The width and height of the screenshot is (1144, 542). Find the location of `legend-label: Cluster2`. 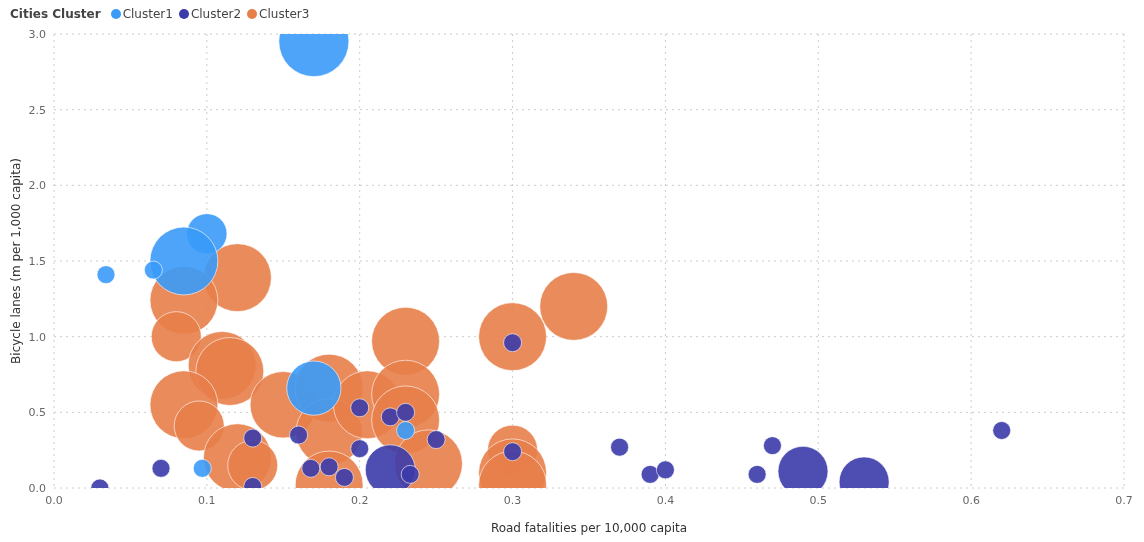

legend-label: Cluster2 is located at coordinates (215, 14).